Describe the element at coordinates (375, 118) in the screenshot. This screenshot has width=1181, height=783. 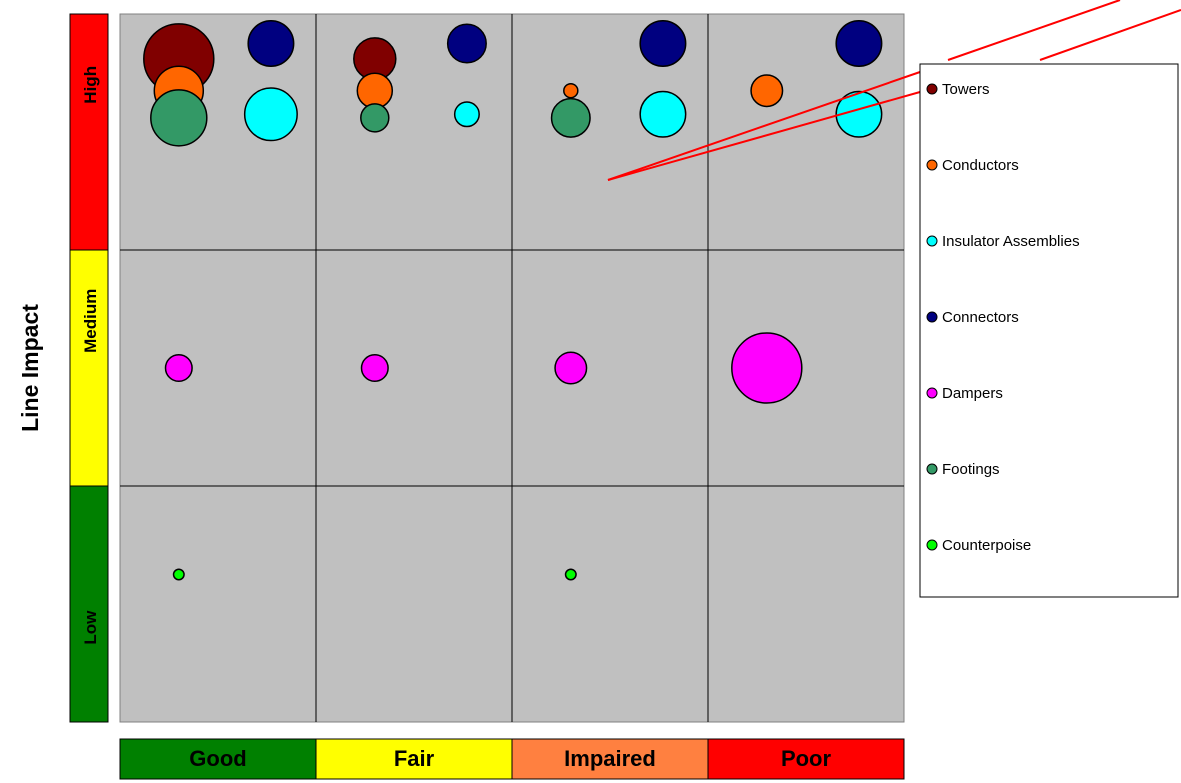
I see `bubble-footings-fair-high` at that location.